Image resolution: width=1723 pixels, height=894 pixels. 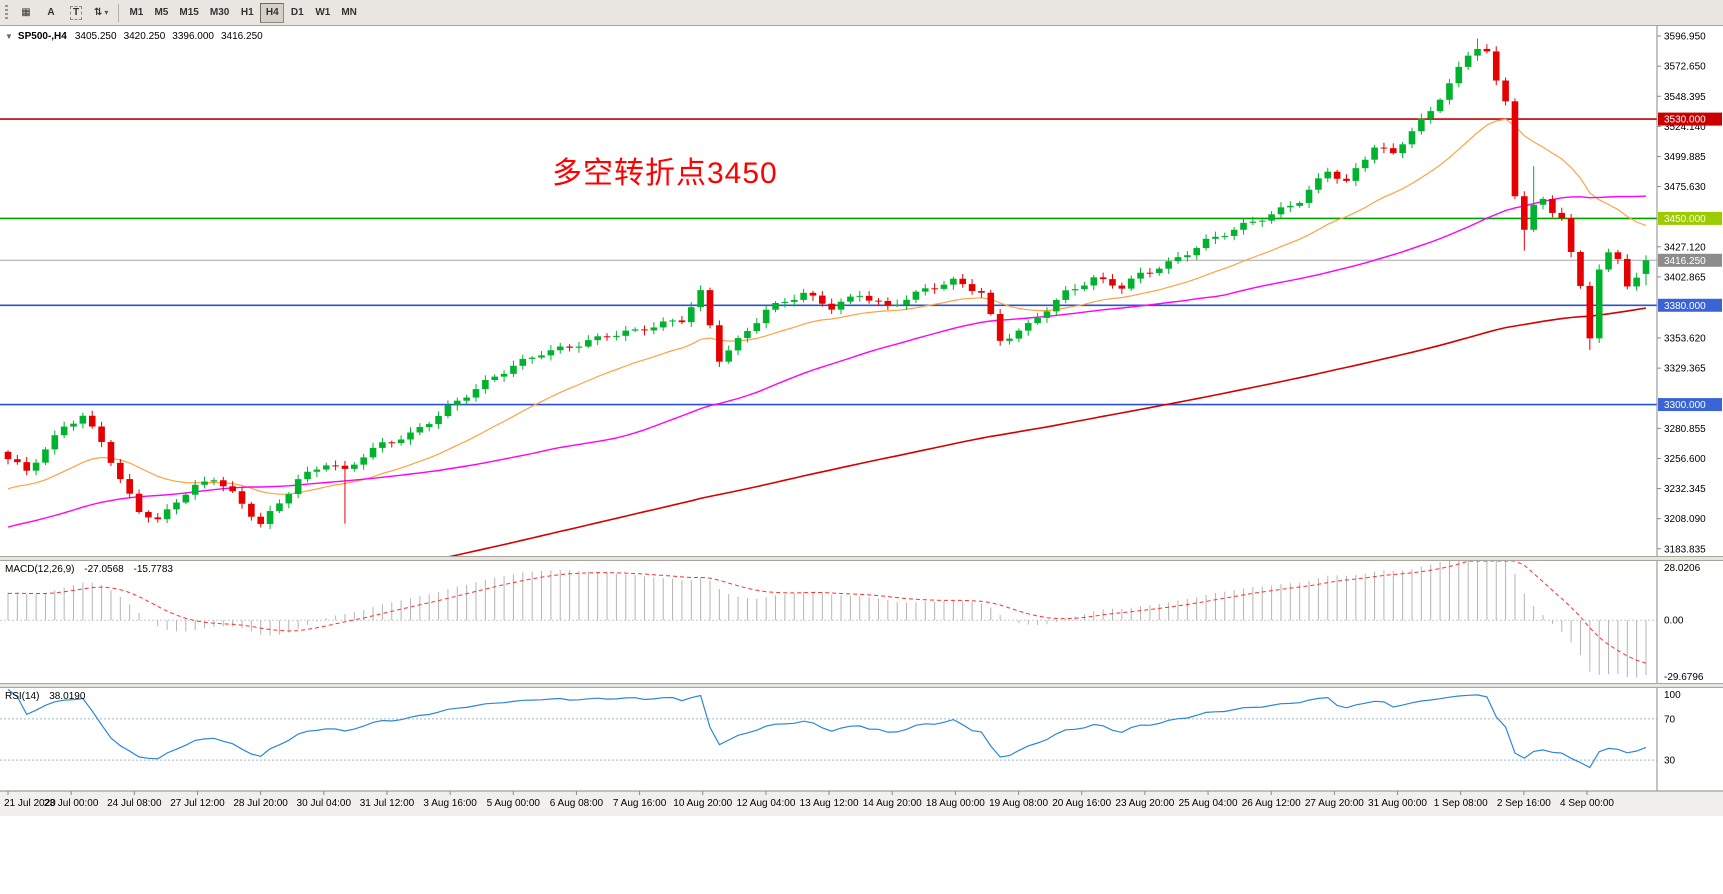 What do you see at coordinates (197, 803) in the screenshot?
I see `svg-text: 27 Jul 12:00` at bounding box center [197, 803].